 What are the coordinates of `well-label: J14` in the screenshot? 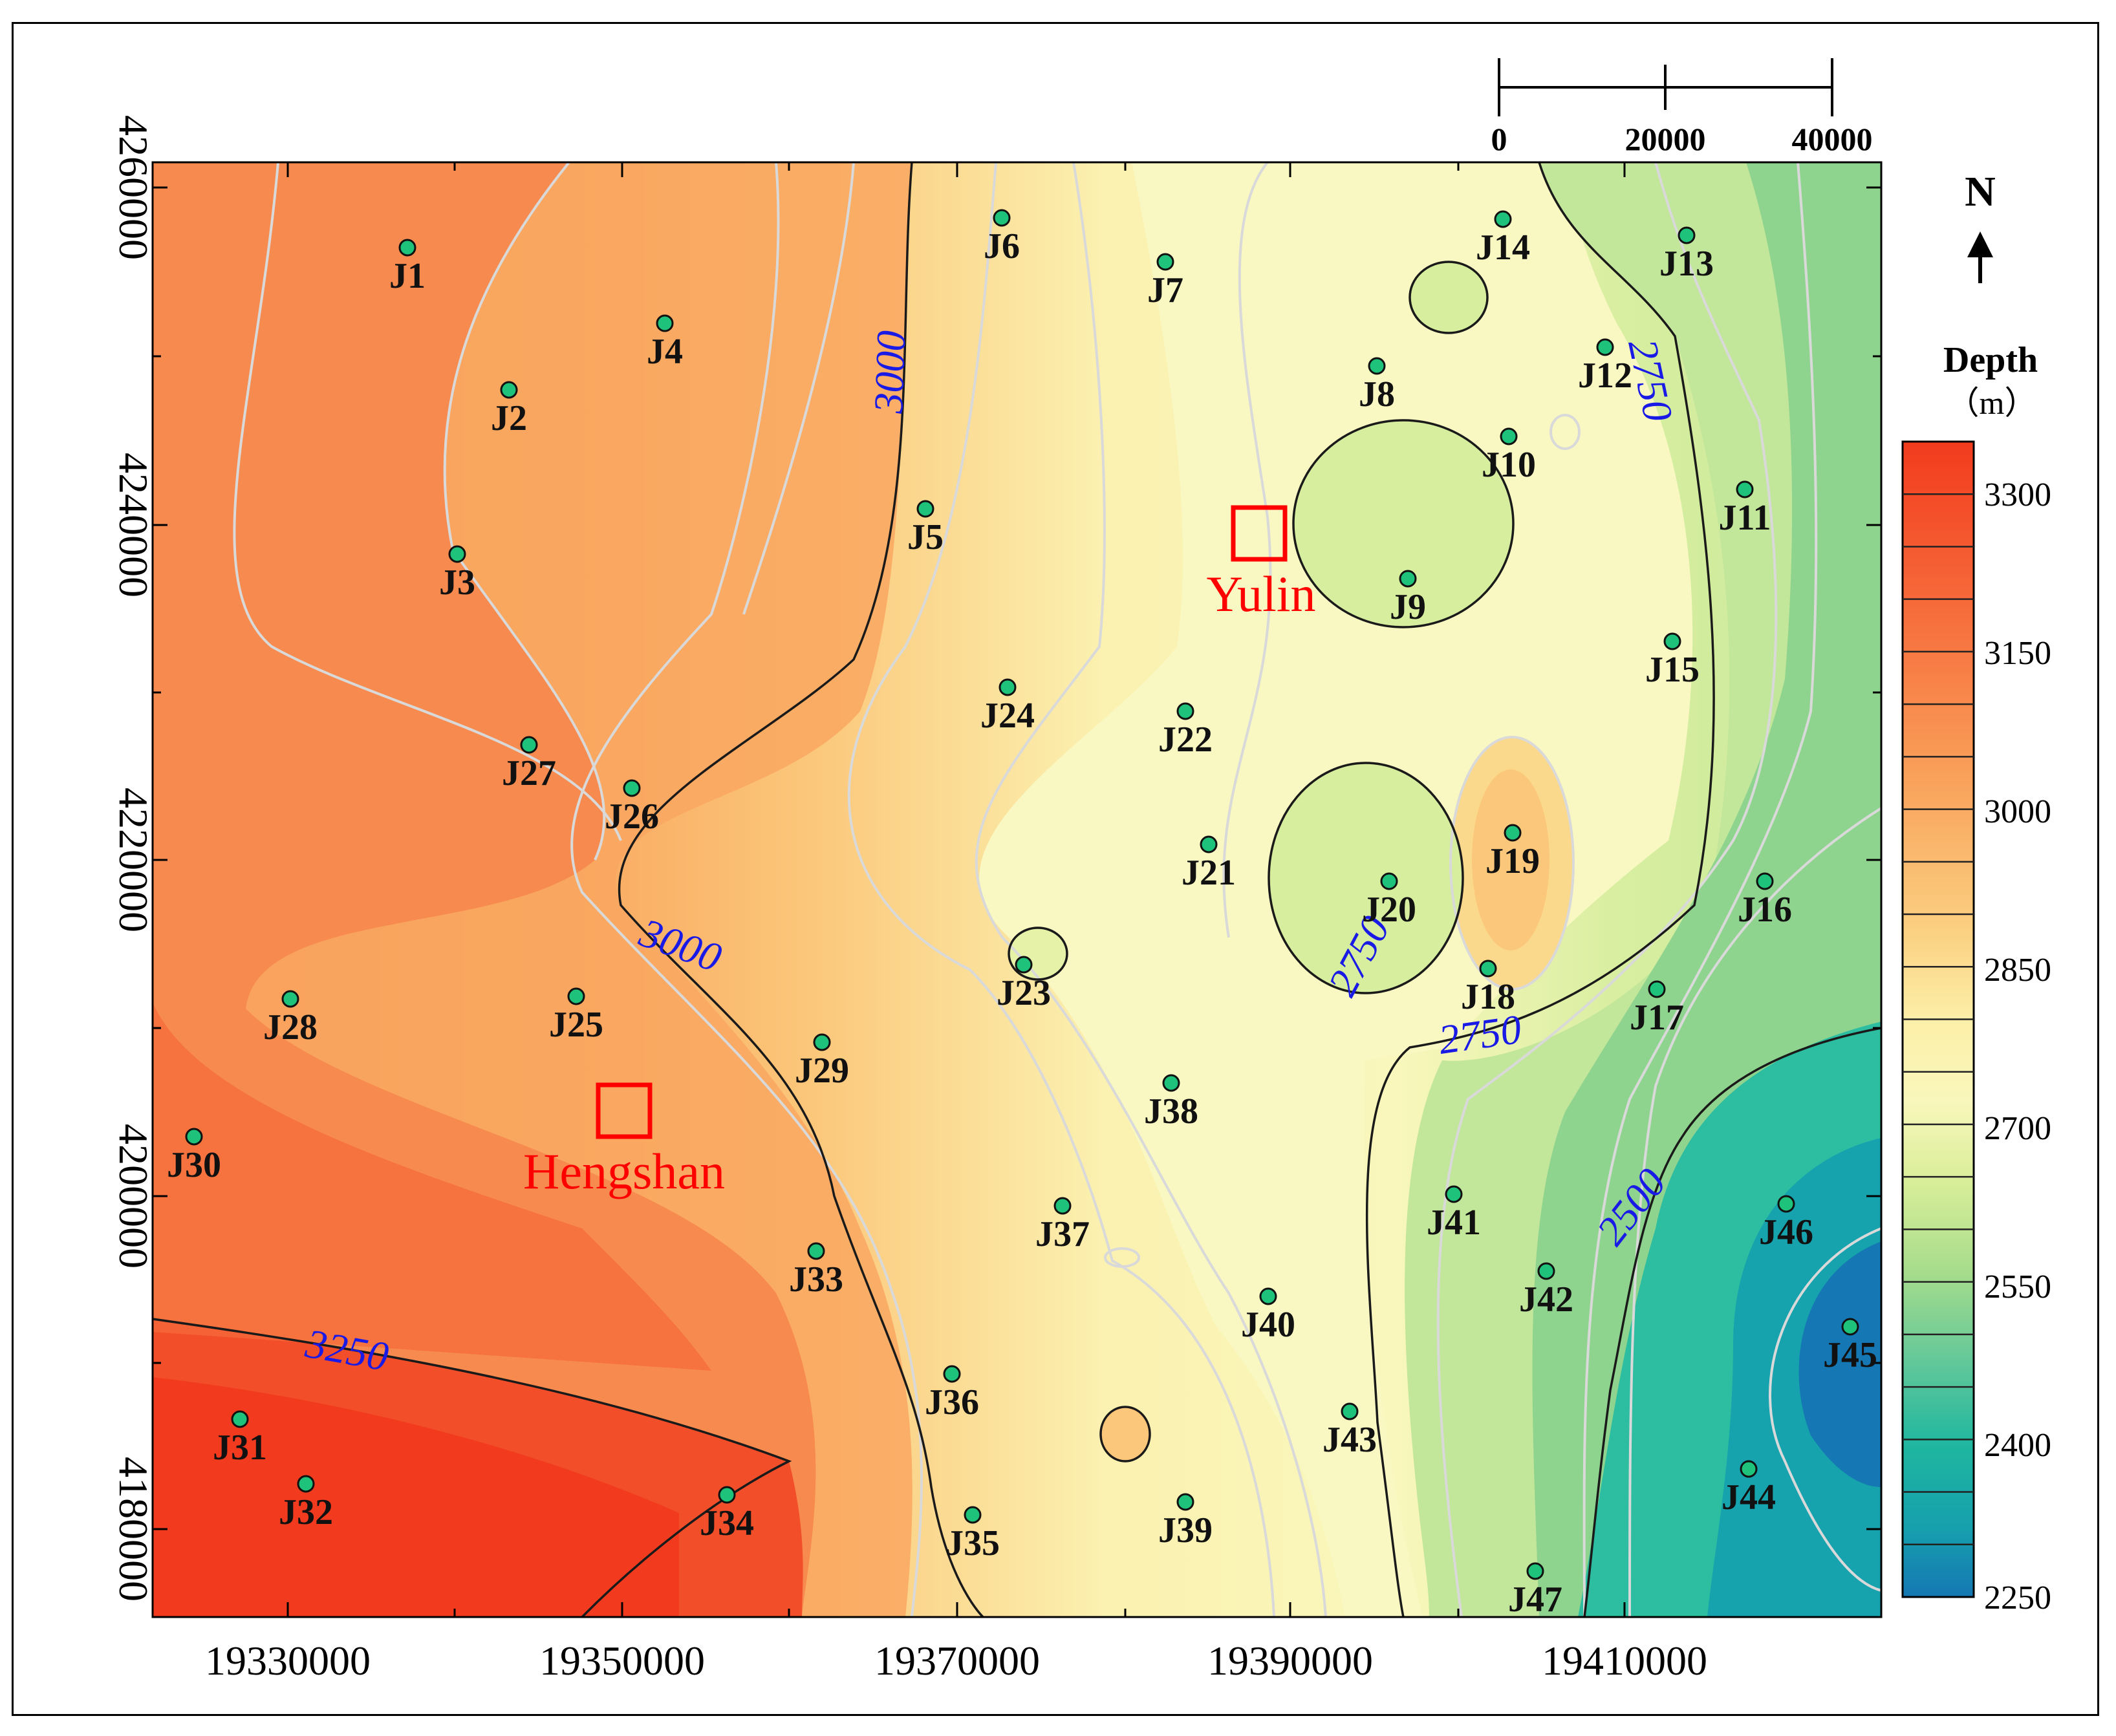 It's located at (1503, 248).